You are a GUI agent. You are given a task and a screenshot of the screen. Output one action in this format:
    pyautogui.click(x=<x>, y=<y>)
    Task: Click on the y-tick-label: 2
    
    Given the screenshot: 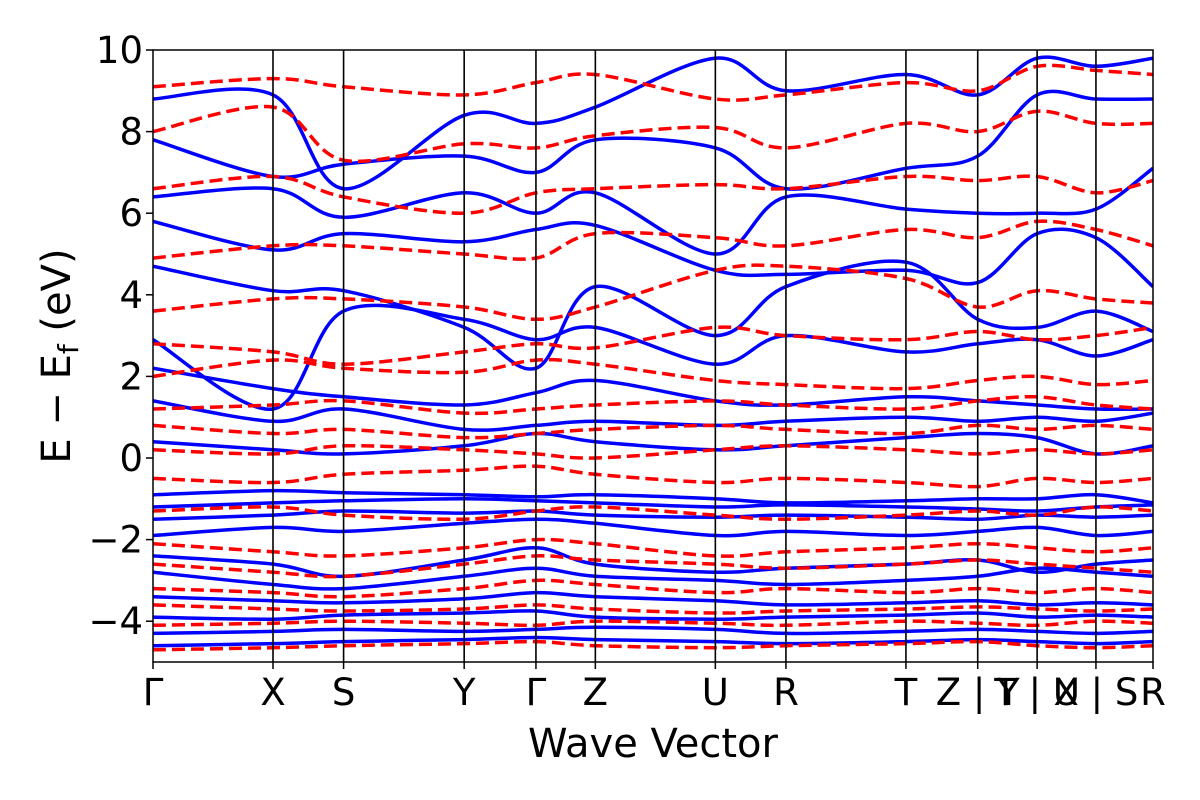 What is the action you would take?
    pyautogui.click(x=131, y=376)
    